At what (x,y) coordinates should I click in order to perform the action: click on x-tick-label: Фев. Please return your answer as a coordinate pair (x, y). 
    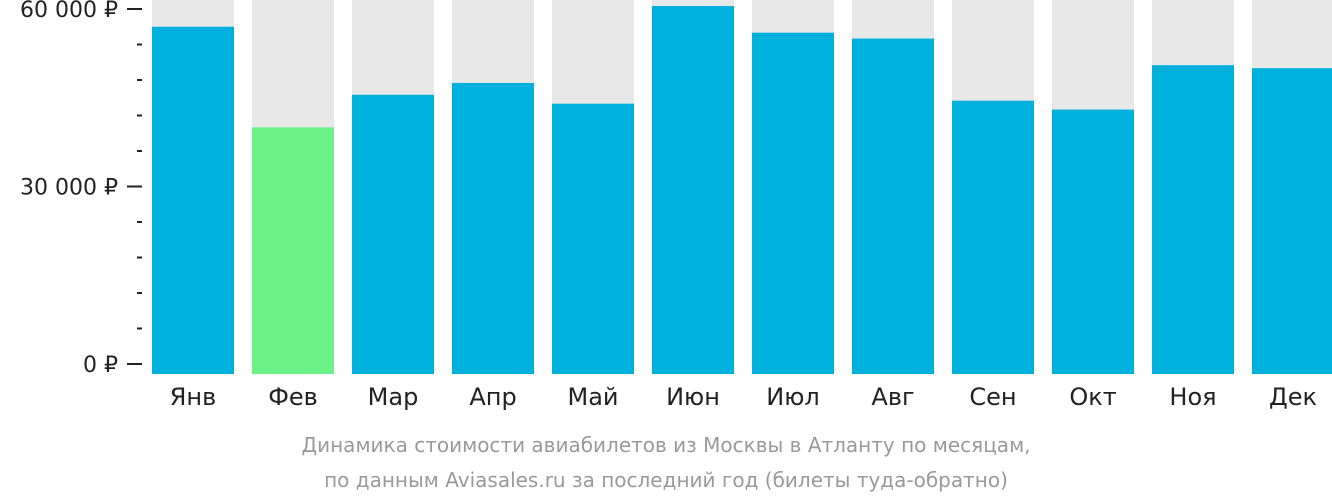
    Looking at the image, I should click on (293, 397).